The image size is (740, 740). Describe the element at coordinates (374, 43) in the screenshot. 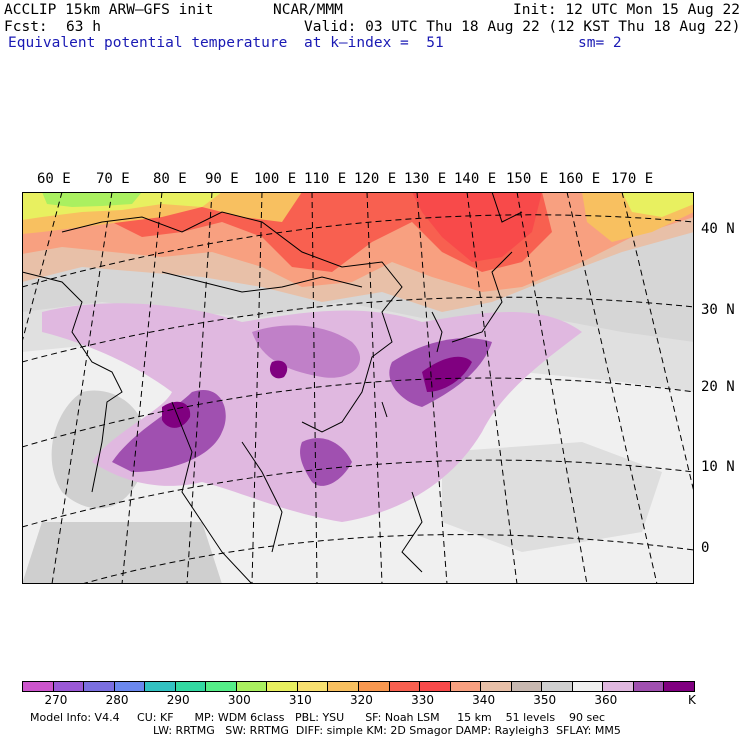

I see `level-index: at k–index = 51` at that location.